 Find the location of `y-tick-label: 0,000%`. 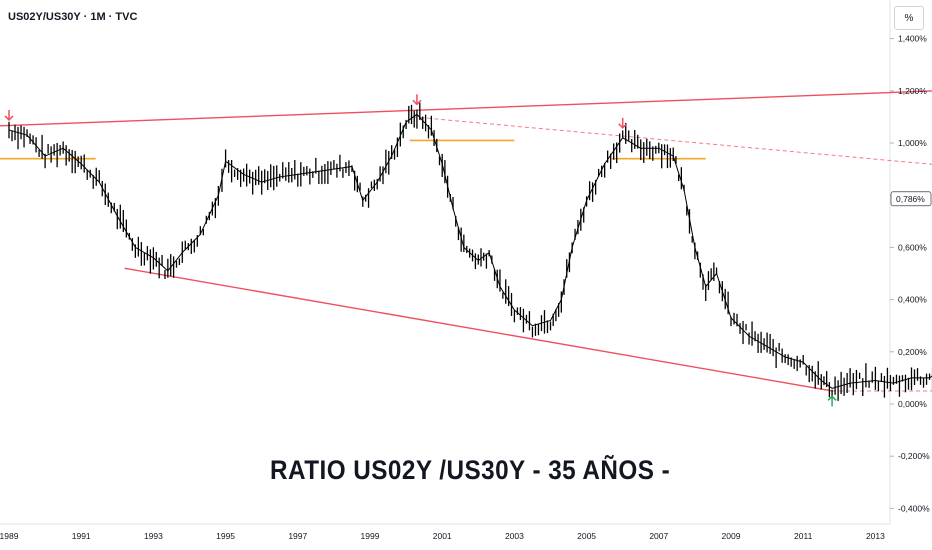

y-tick-label: 0,000% is located at coordinates (912, 404).